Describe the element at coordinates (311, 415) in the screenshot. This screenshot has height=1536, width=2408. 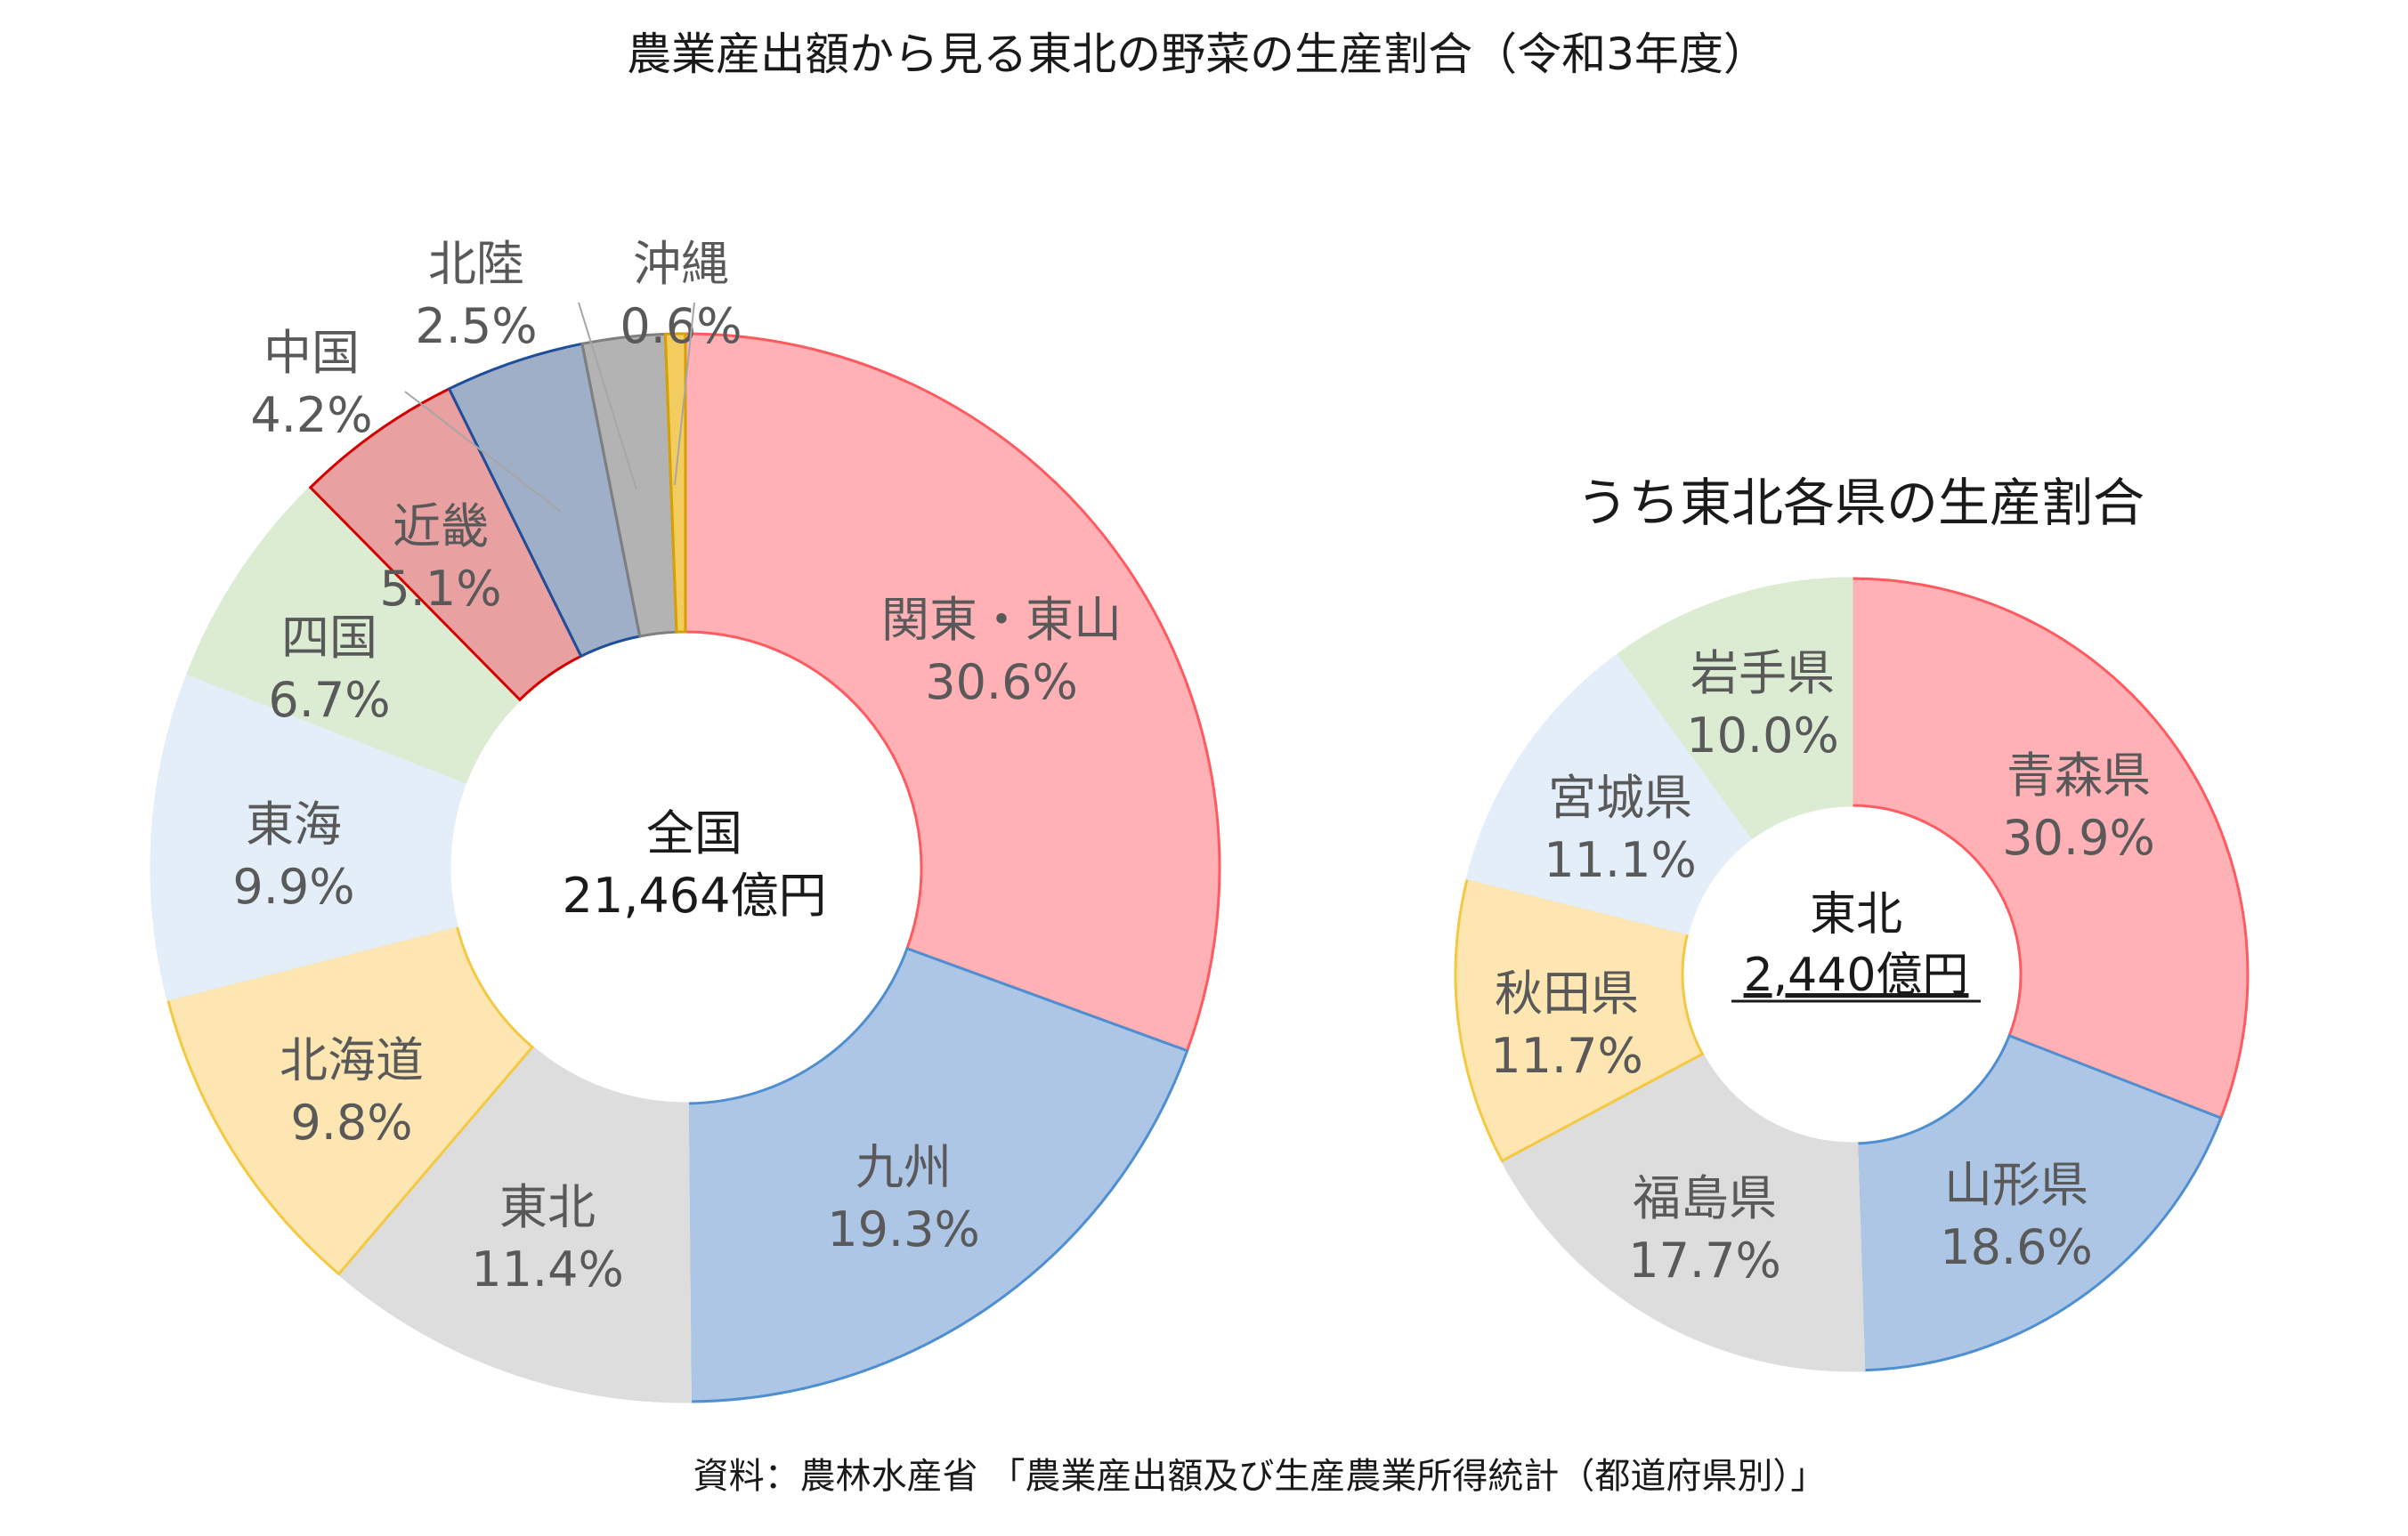
I see `national-slice-value-7: 4.2%` at that location.